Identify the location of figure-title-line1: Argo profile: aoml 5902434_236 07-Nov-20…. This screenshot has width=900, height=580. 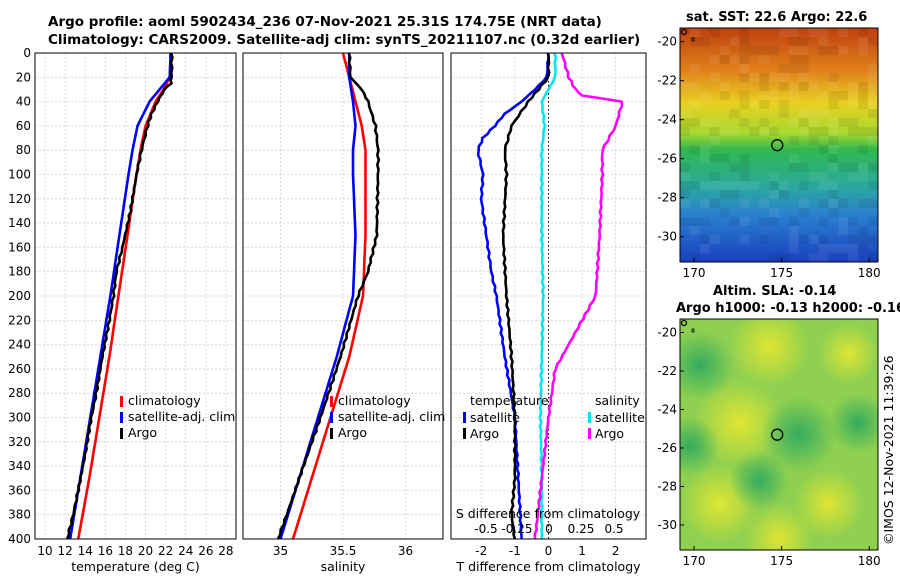
(325, 22).